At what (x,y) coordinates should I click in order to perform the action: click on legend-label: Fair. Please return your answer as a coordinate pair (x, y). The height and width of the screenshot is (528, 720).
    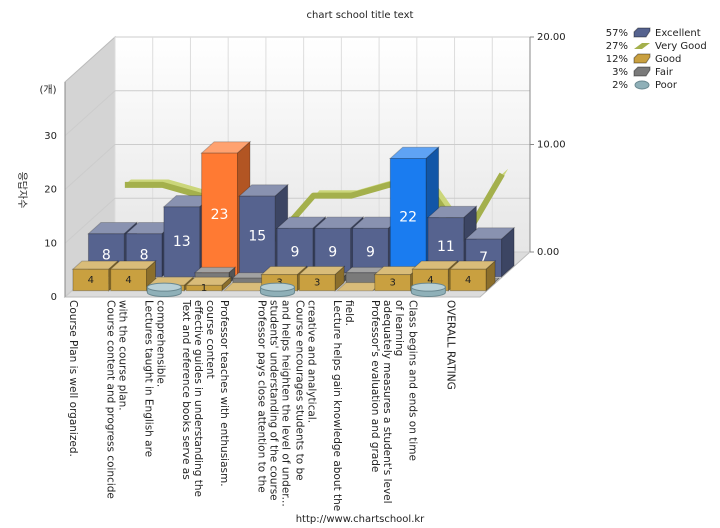
    Looking at the image, I should click on (664, 72).